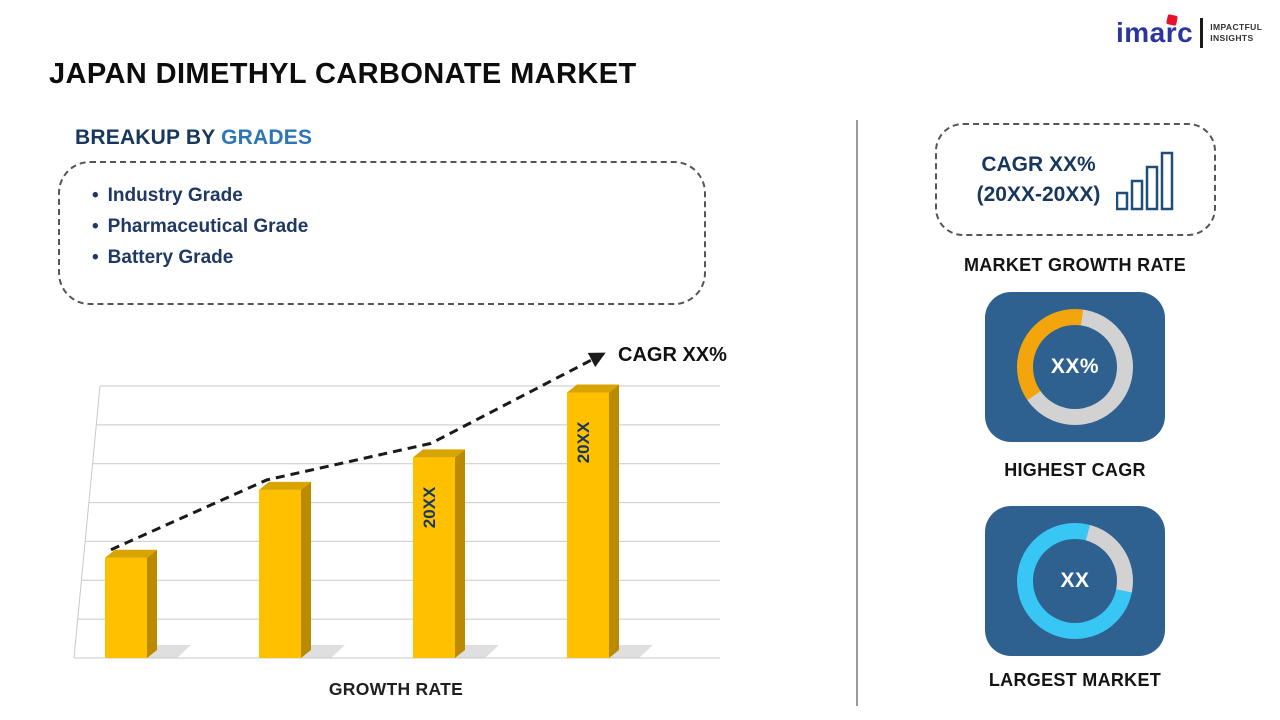  Describe the element at coordinates (1075, 265) in the screenshot. I see `market-growth-rate-label: MARKET GROWTH RATE` at that location.